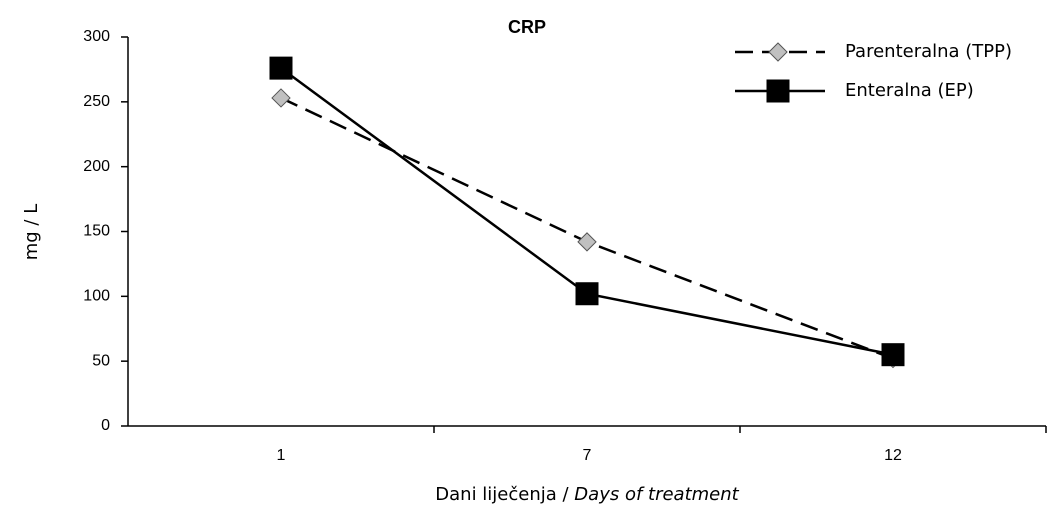 The image size is (1062, 516). Describe the element at coordinates (893, 455) in the screenshot. I see `x-tick-label: 12` at that location.